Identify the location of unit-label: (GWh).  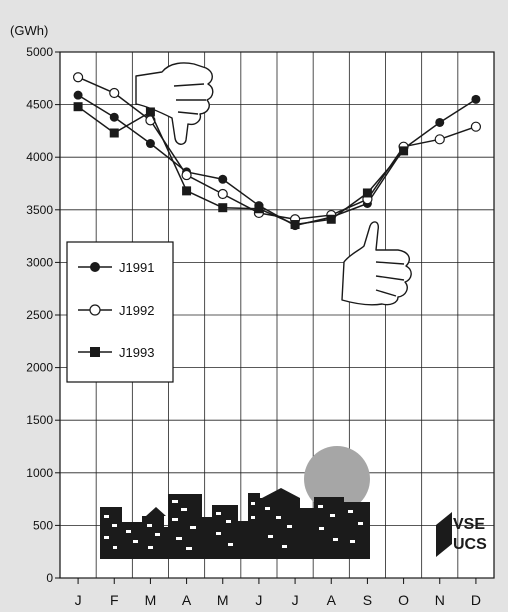
(29, 30).